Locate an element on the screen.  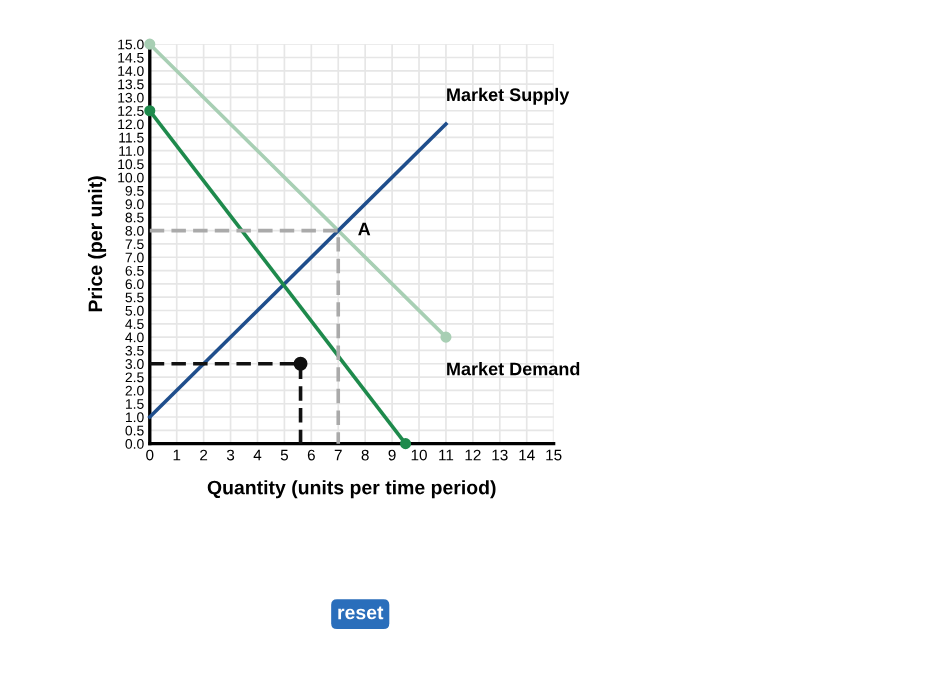
x-axis-title: Quantity (units per time period) is located at coordinates (351, 489).